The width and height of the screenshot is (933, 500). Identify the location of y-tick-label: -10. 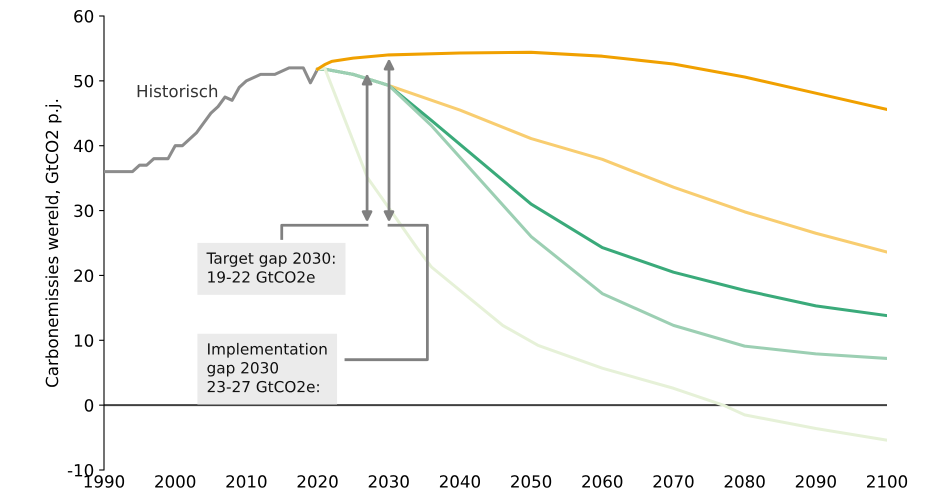
(81, 470).